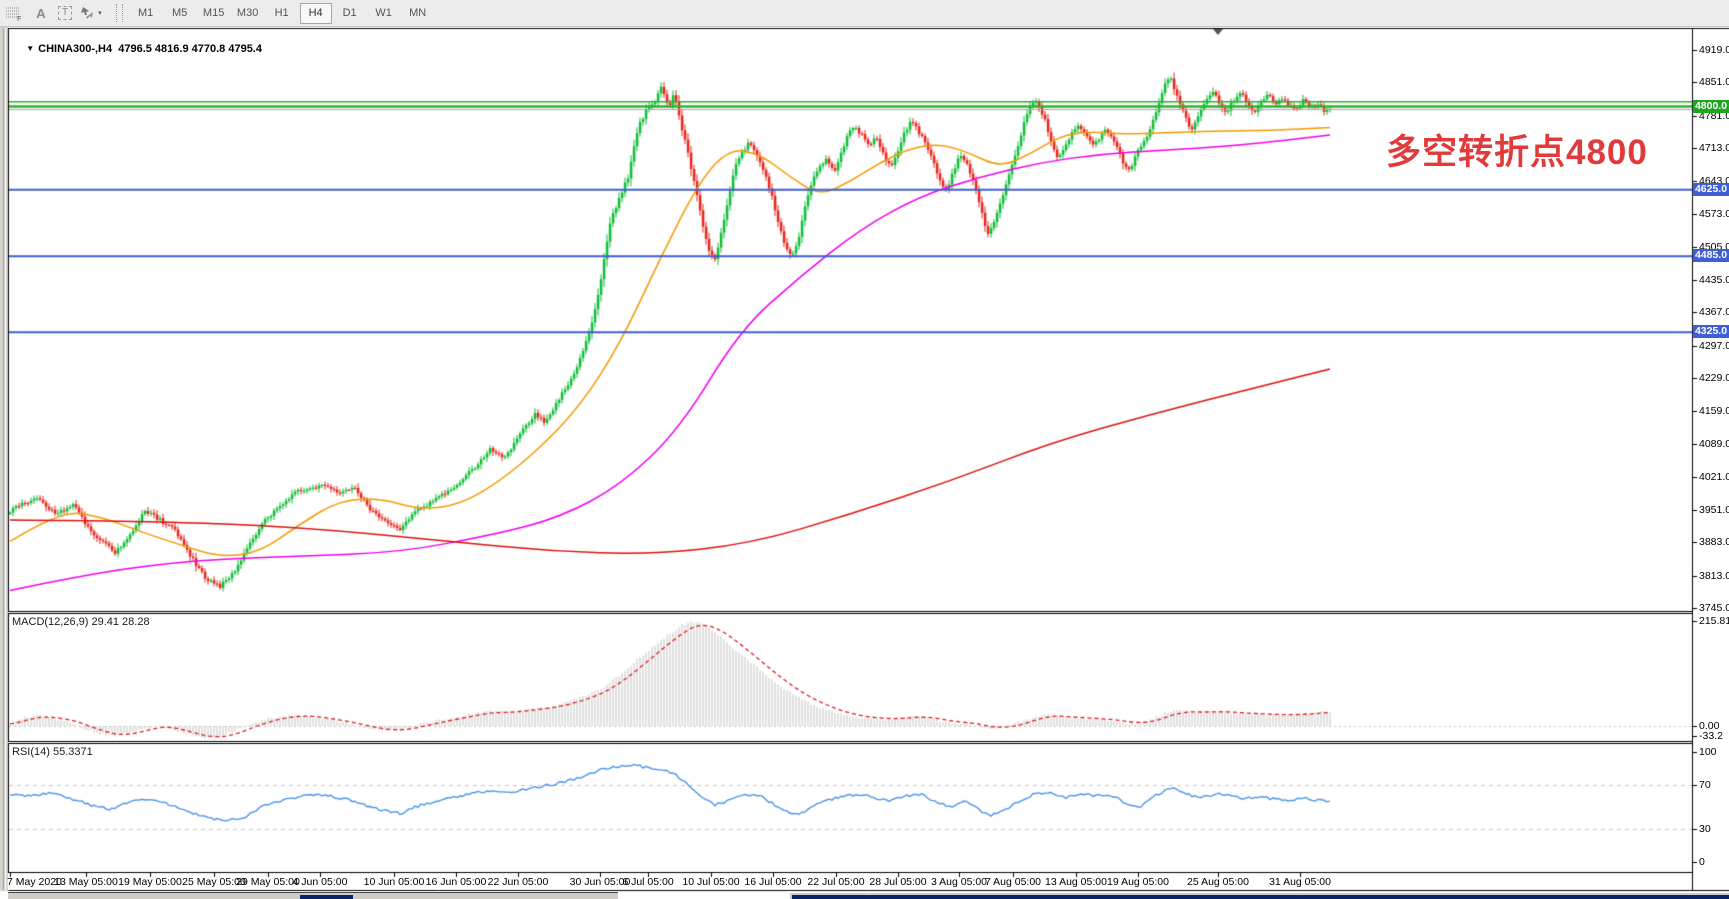  What do you see at coordinates (1076, 882) in the screenshot?
I see `date-tick-label: 13 Aug 05:00` at bounding box center [1076, 882].